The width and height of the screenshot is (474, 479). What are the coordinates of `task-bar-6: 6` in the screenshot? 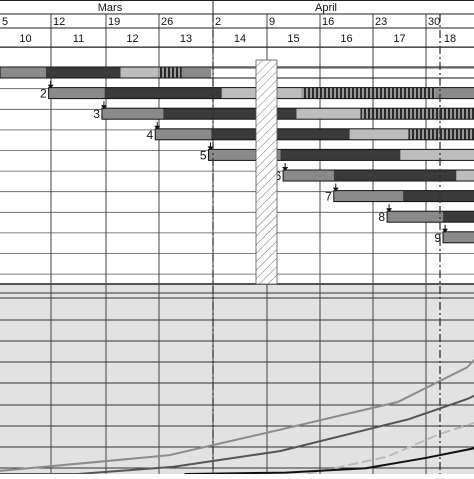 It's located at (374, 173).